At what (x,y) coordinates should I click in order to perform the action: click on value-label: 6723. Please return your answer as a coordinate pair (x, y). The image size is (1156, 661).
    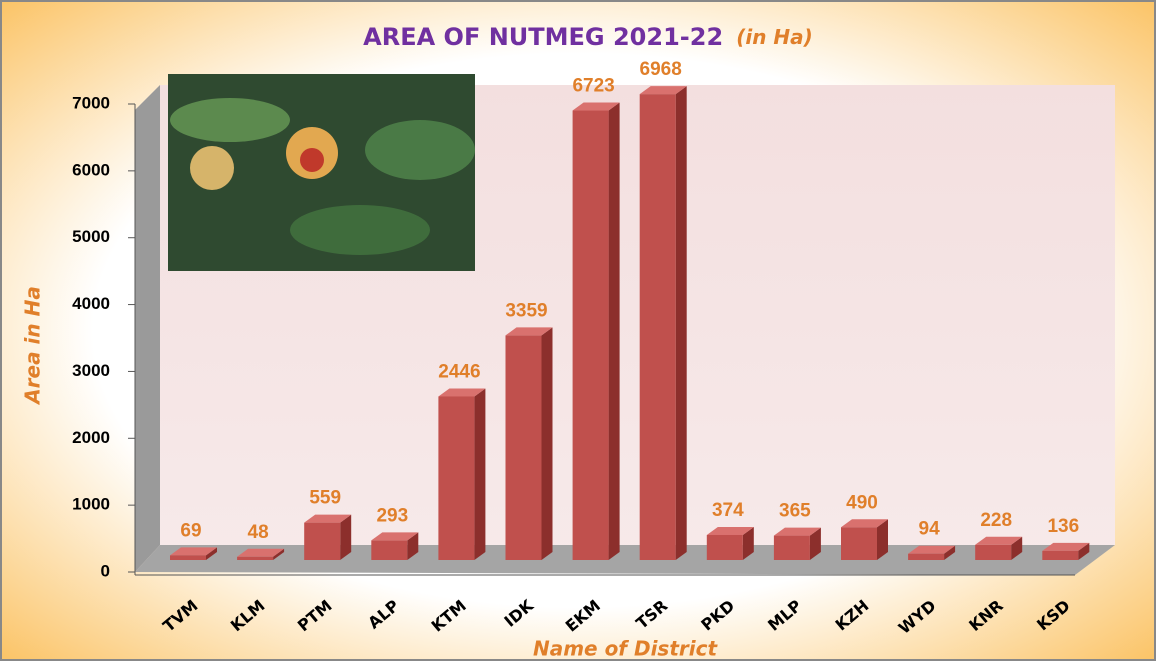
    Looking at the image, I should click on (593, 86).